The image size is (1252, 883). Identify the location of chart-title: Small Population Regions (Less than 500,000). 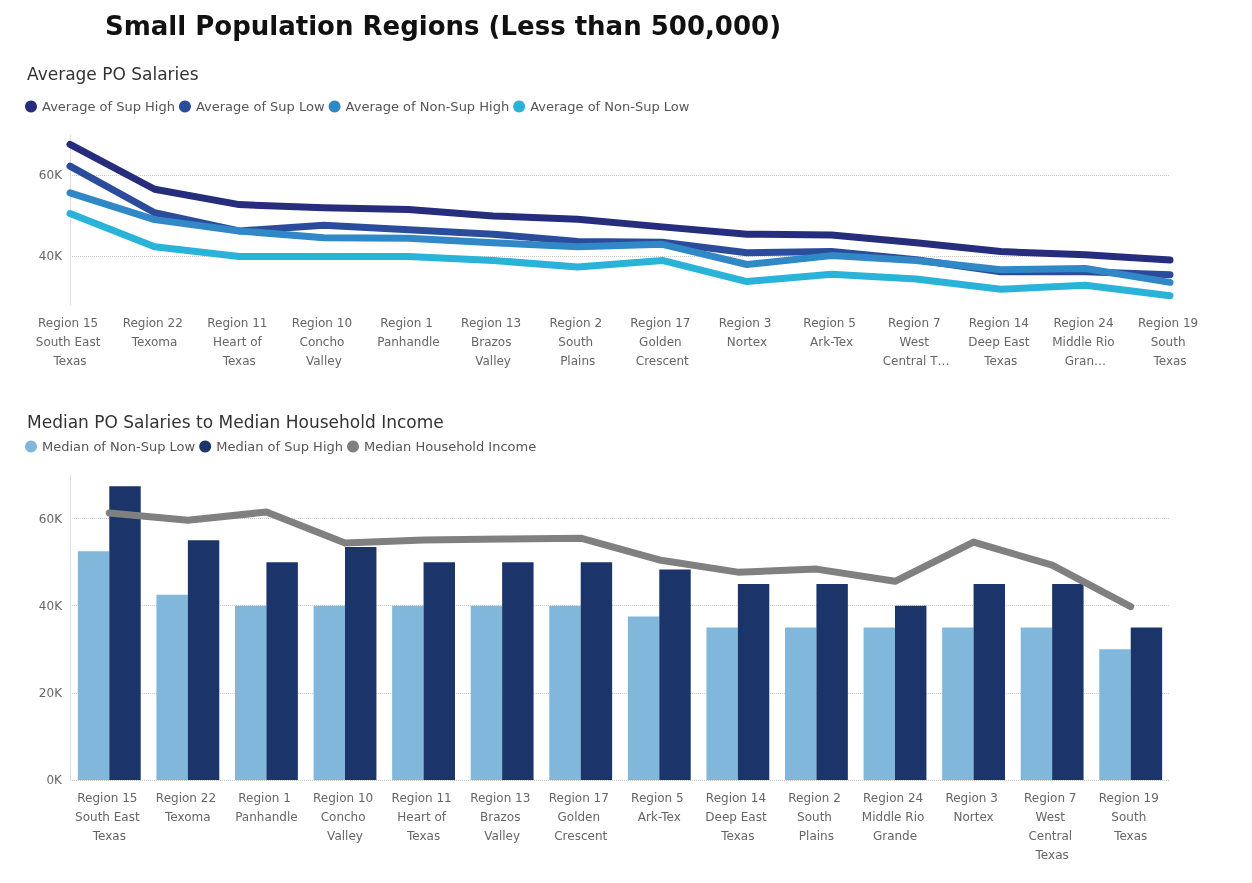
(443, 26).